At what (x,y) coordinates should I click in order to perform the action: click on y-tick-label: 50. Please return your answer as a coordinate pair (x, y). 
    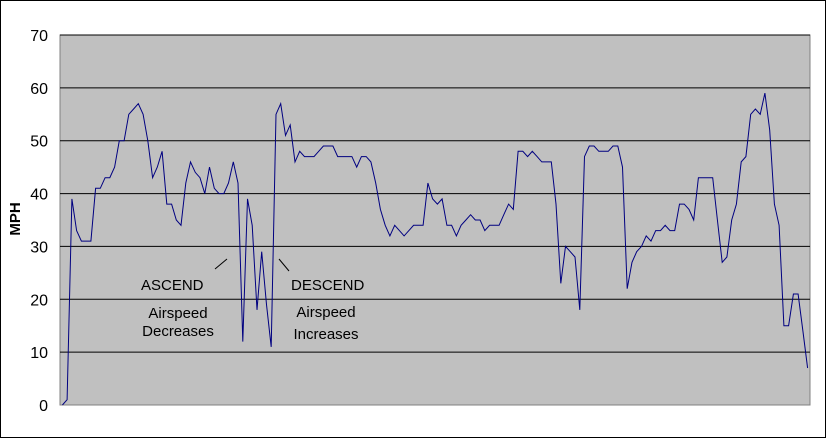
    Looking at the image, I should click on (39, 142).